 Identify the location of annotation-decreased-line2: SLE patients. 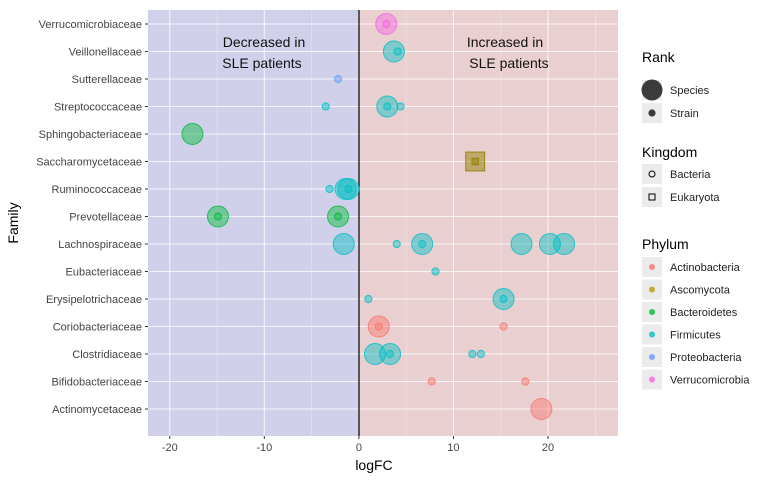
(261, 63).